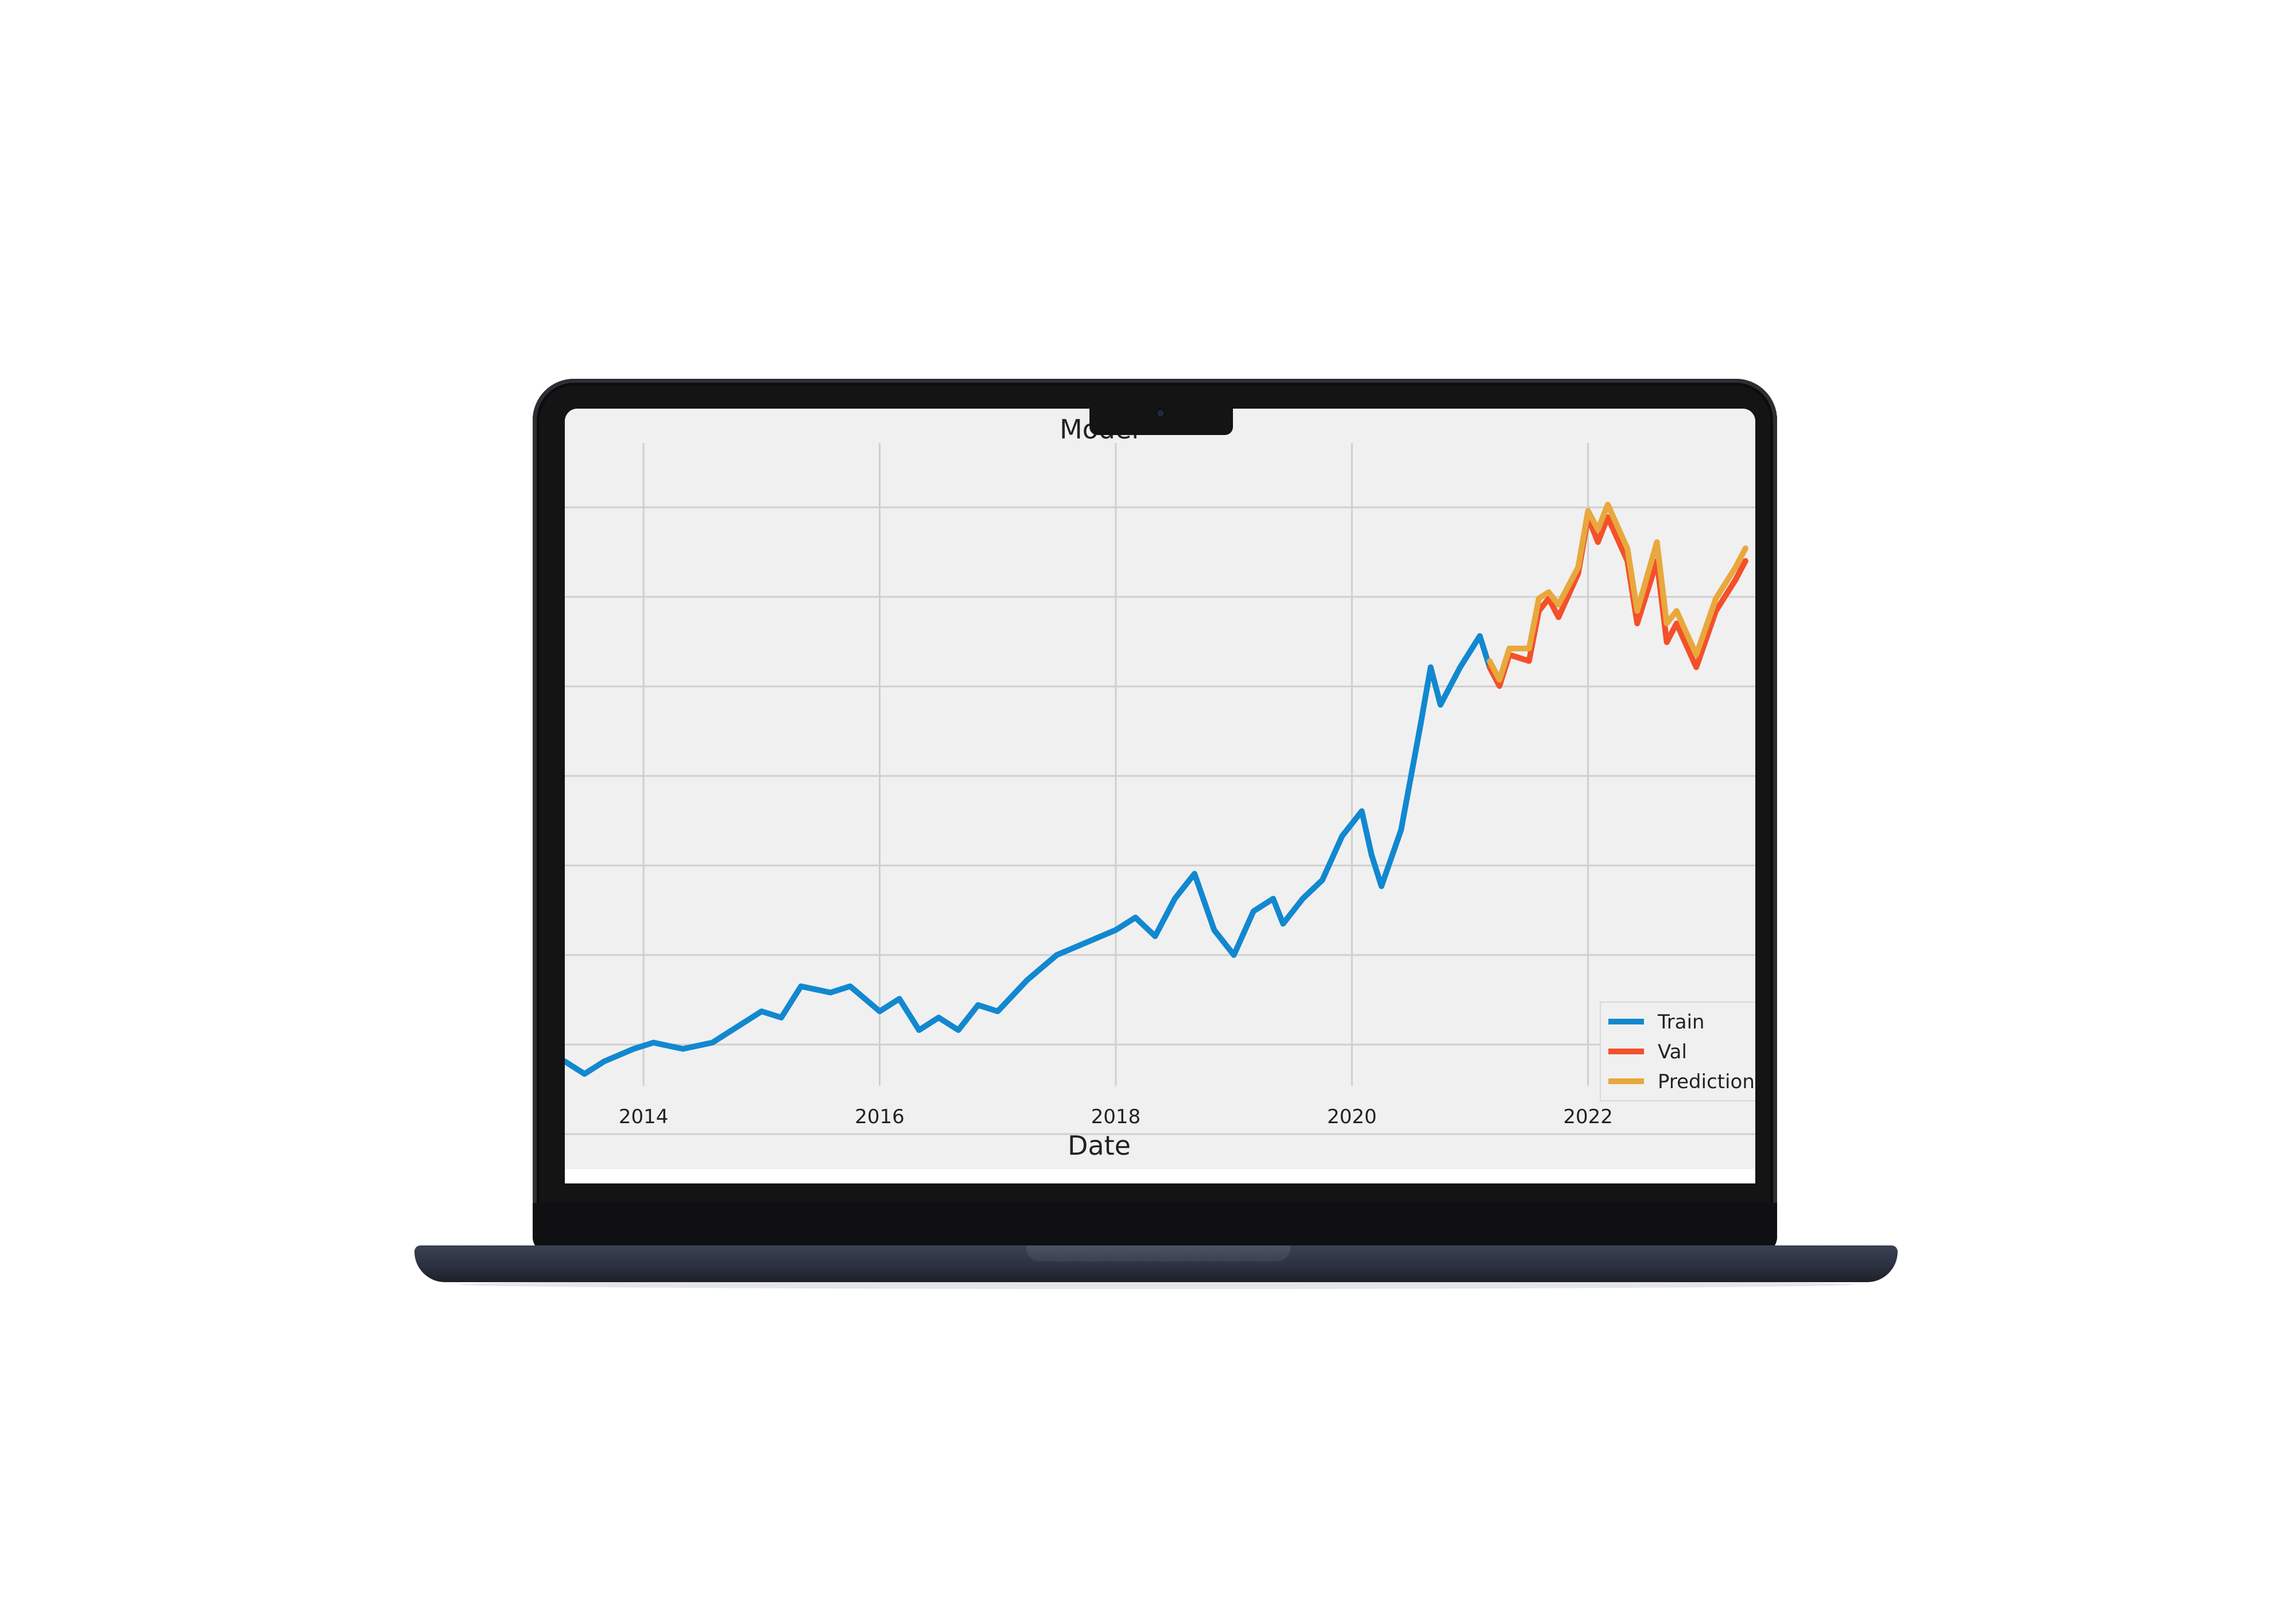  Describe the element at coordinates (1156, 1284) in the screenshot. I see `laptop-shadow` at that location.